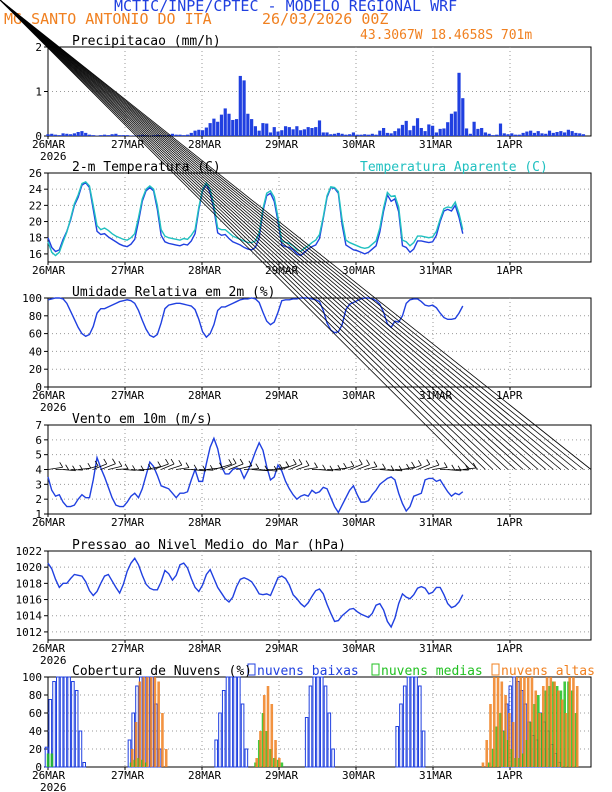  What do you see at coordinates (48, 648) in the screenshot?
I see `pressure-xtick-label: 26MAR` at bounding box center [48, 648].